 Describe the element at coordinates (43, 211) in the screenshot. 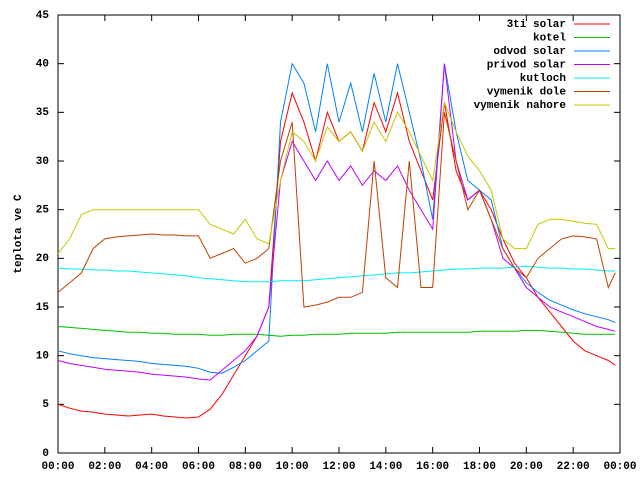

I see `y-tick-label: 25` at that location.